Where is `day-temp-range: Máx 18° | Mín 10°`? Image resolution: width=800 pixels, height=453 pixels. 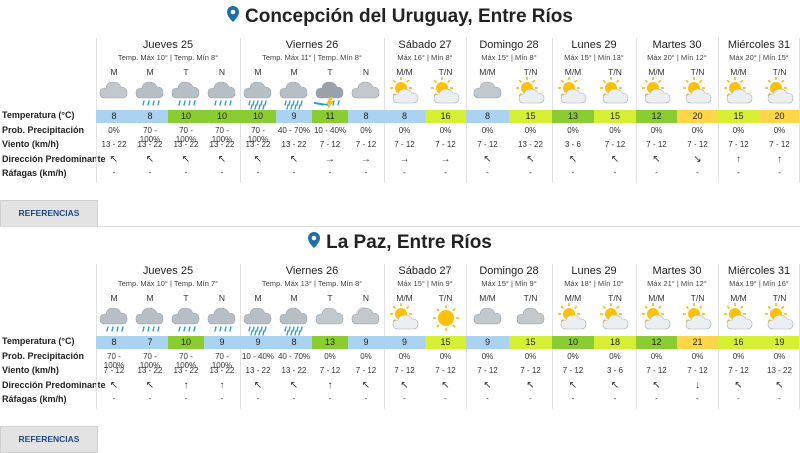
day-temp-range: Máx 18° | Mín 10° is located at coordinates (594, 283).